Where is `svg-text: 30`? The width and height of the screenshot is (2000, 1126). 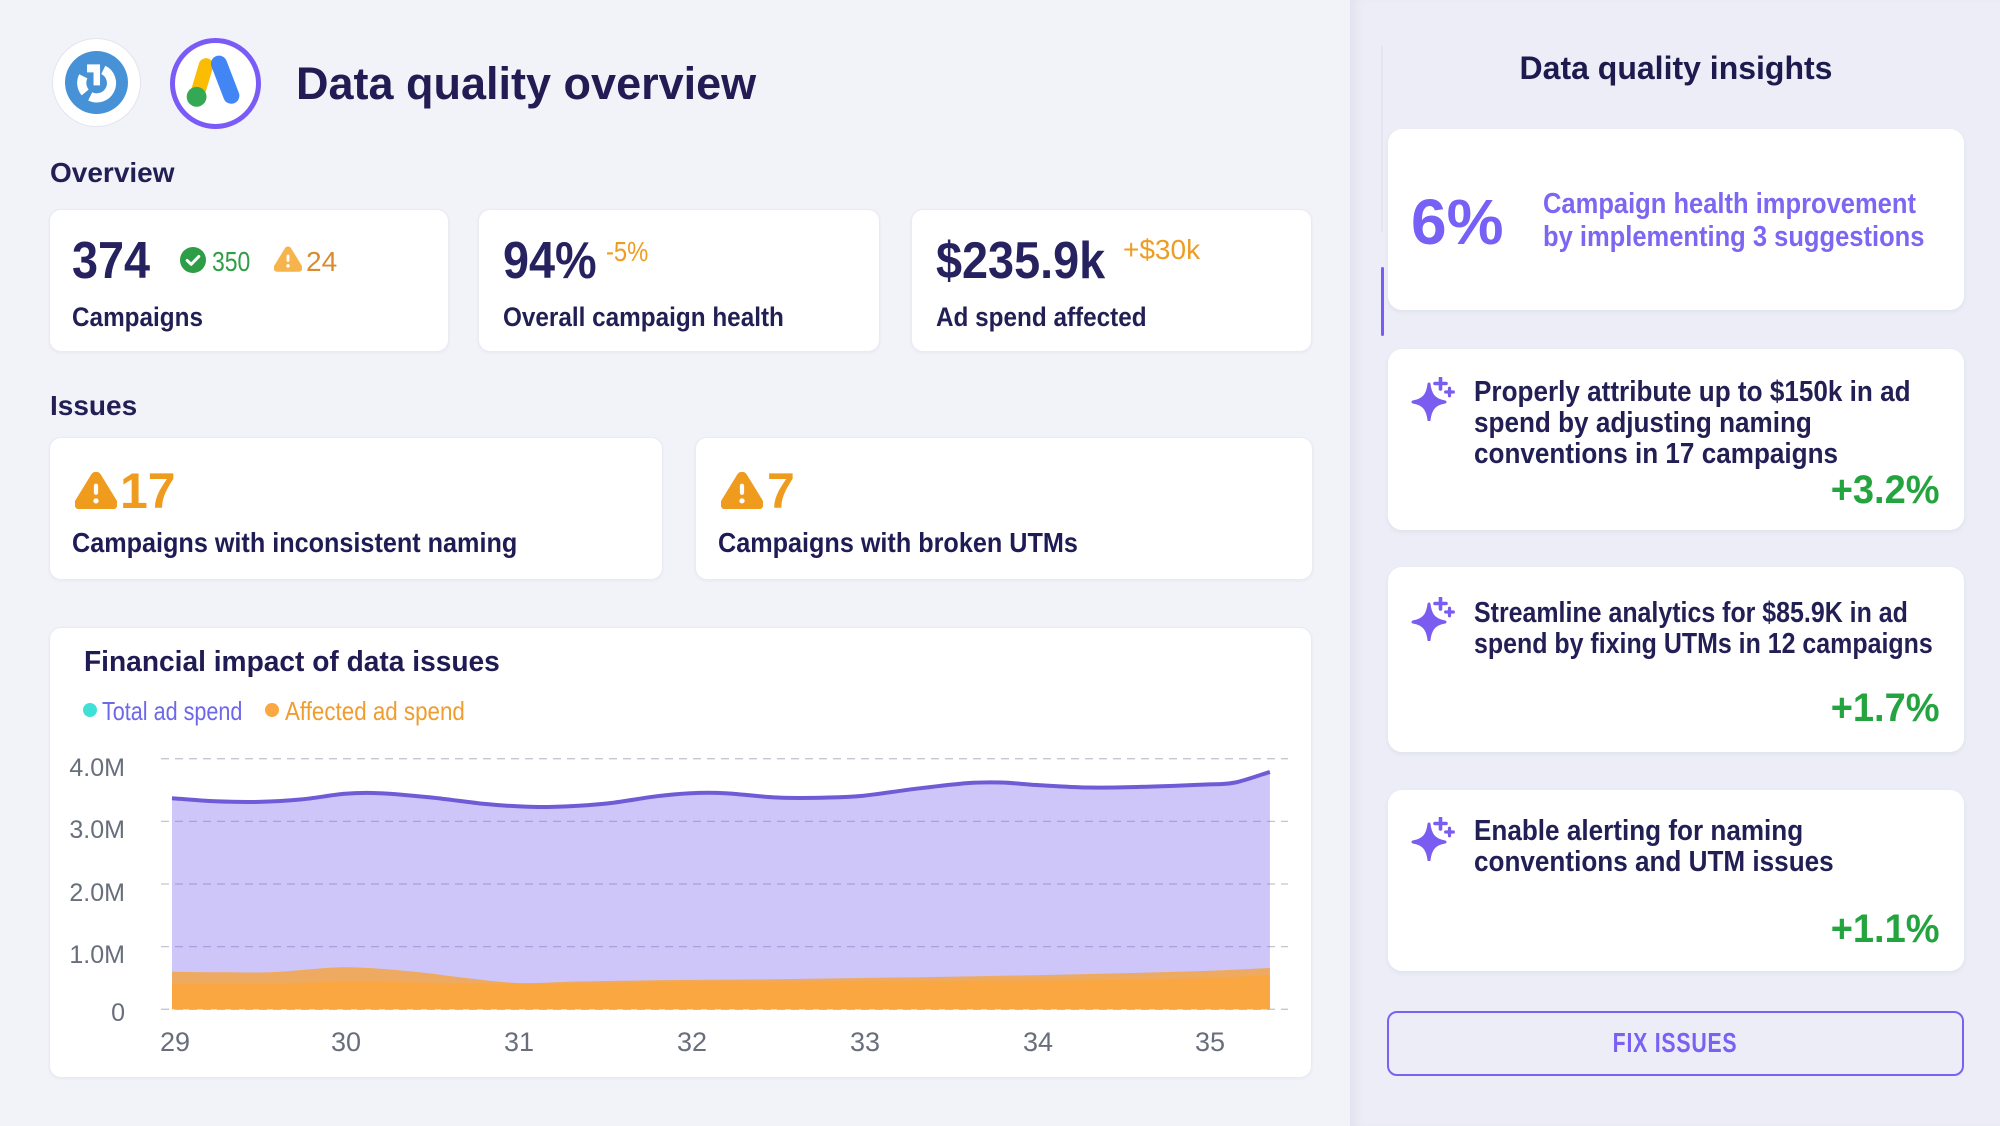
svg-text: 30 is located at coordinates (346, 1042).